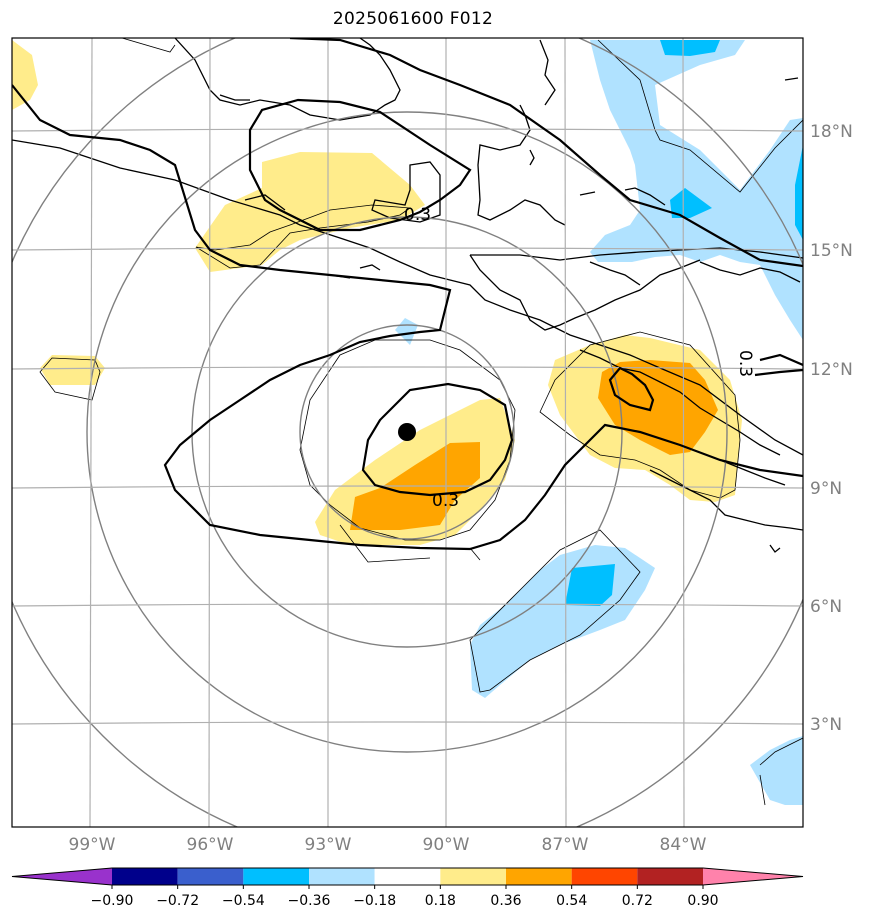  What do you see at coordinates (571, 901) in the screenshot?
I see `colorbar-tick-label: 0.54` at bounding box center [571, 901].